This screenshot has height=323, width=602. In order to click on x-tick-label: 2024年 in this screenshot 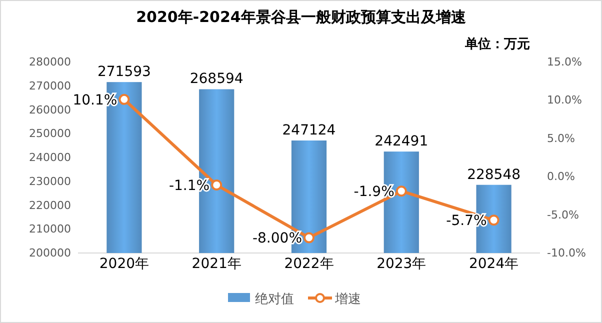, I will do `click(493, 264)`.